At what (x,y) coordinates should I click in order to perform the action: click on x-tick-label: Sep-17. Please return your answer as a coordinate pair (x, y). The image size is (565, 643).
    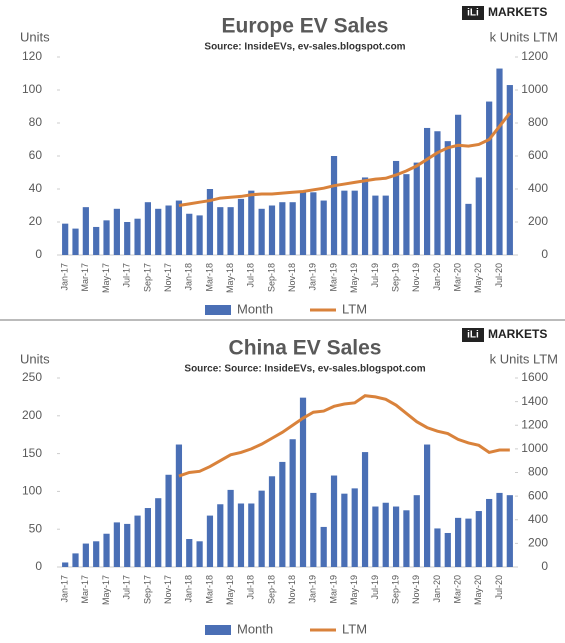
    Looking at the image, I should click on (147, 277).